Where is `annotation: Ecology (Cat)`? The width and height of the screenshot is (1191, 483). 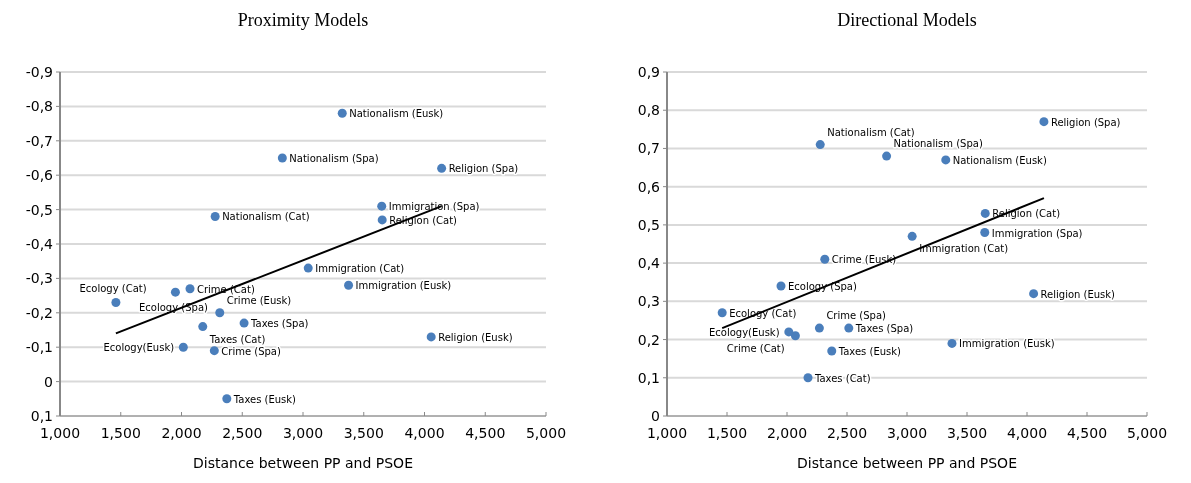 annotation: Ecology (Cat) is located at coordinates (113, 289).